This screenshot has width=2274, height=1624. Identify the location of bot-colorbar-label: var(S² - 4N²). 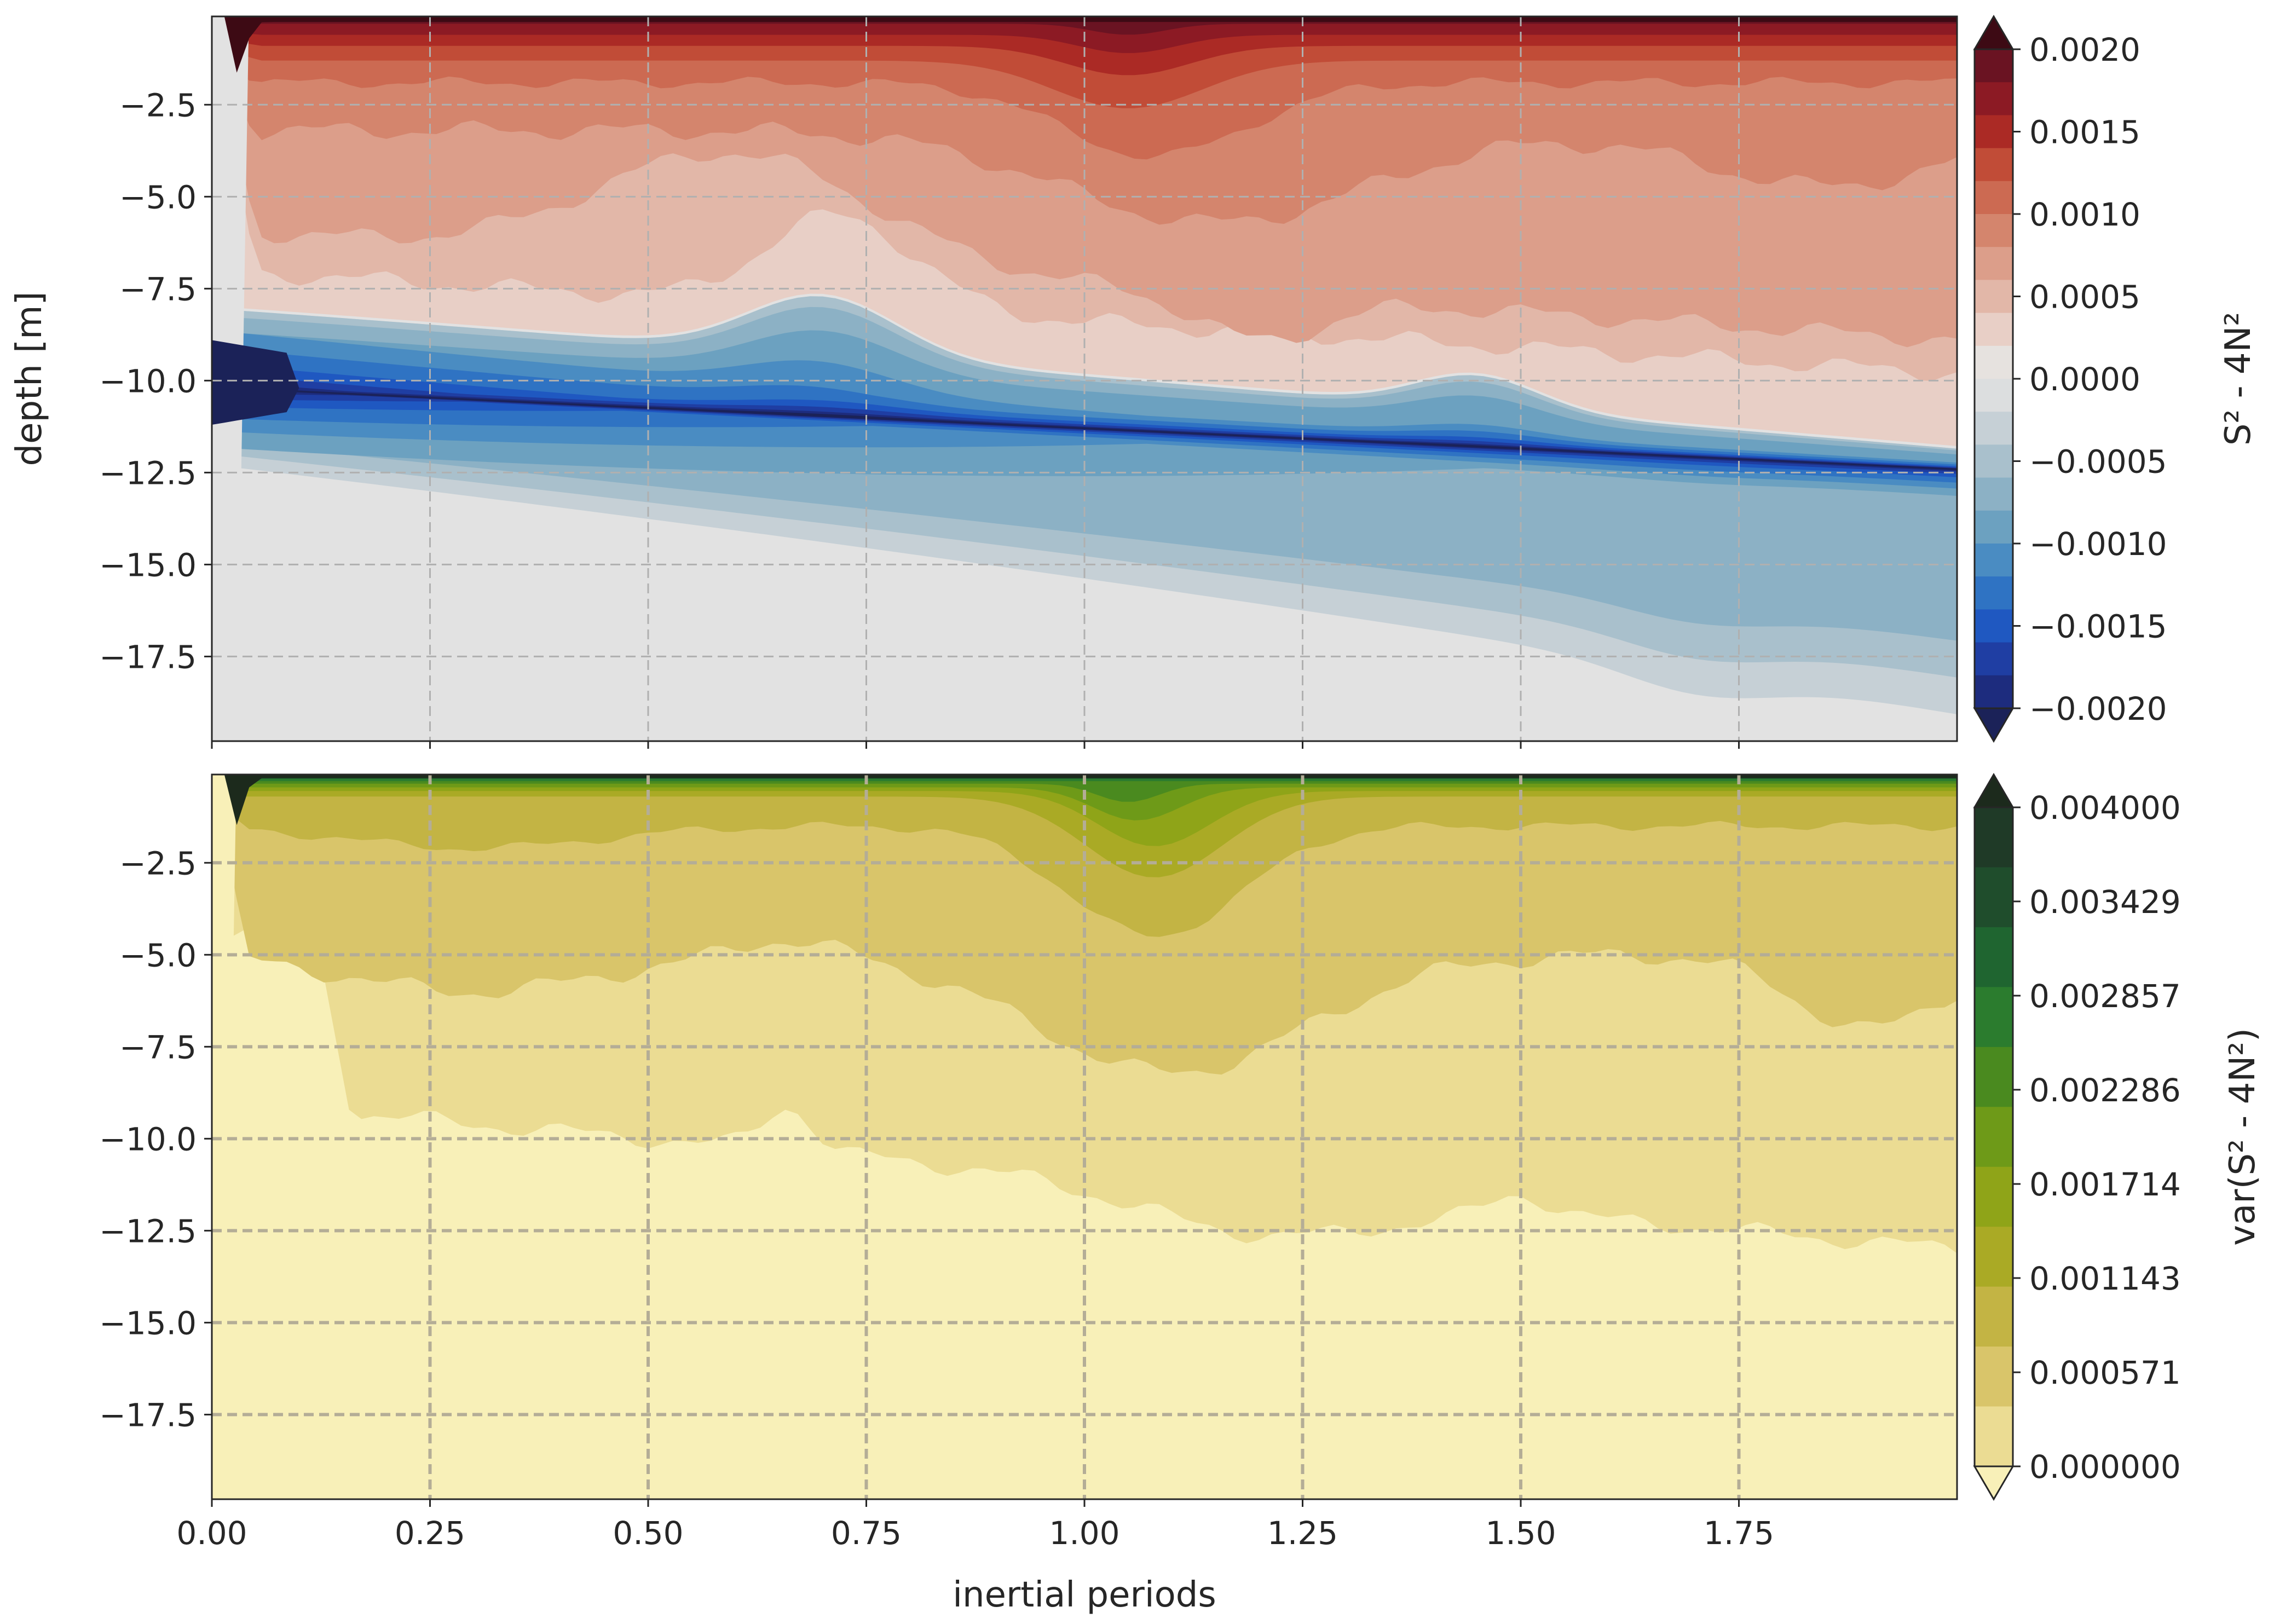
(2243, 1137).